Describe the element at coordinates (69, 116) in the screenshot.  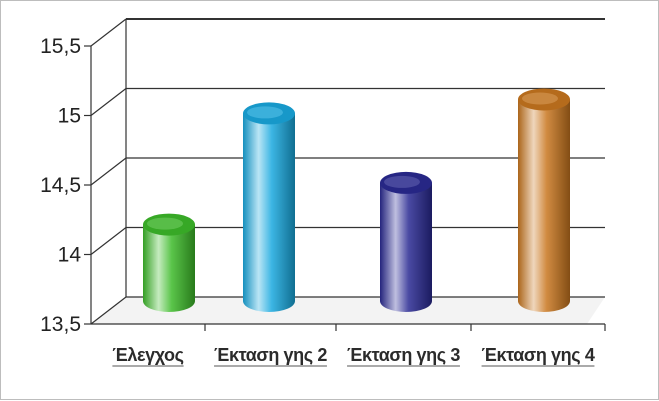
I see `y-tick-label: 15` at that location.